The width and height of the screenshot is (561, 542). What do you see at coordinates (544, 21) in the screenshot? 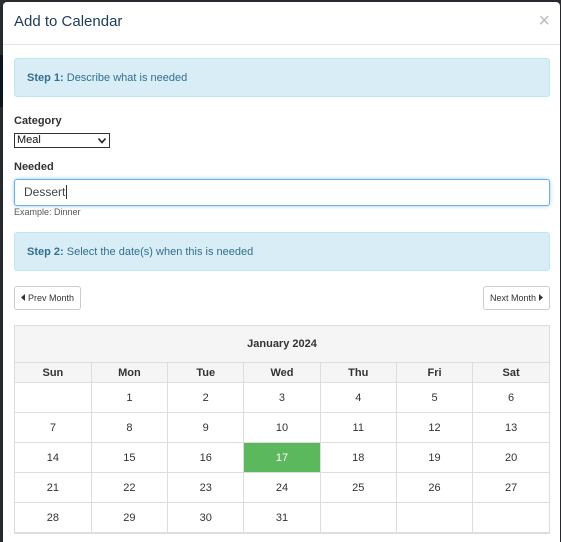
I see `close-icon: ×` at bounding box center [544, 21].